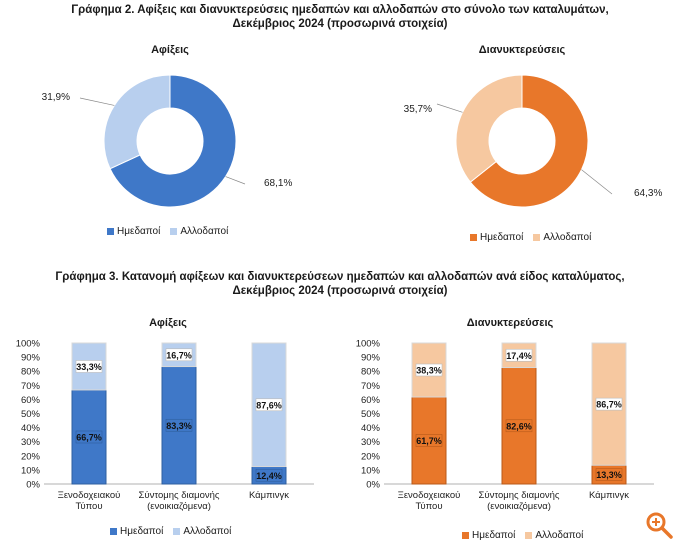 The height and width of the screenshot is (544, 680). Describe the element at coordinates (340, 24) in the screenshot. I see `figure-2-title-line2: Δεκέμβριος 2024 (προσωρινά στοιχεία)` at that location.